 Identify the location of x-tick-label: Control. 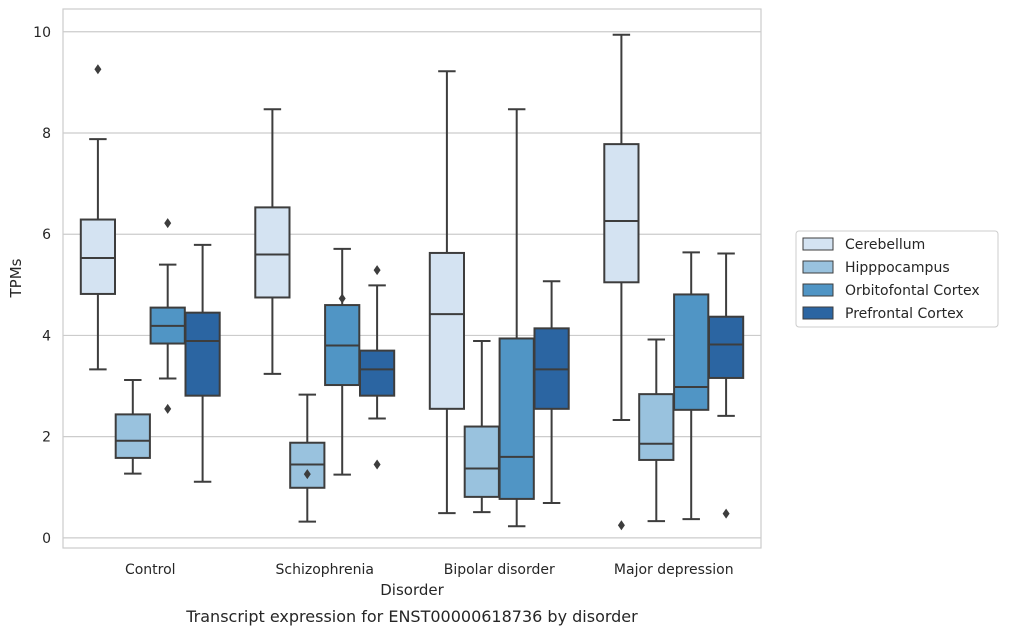
(150, 570).